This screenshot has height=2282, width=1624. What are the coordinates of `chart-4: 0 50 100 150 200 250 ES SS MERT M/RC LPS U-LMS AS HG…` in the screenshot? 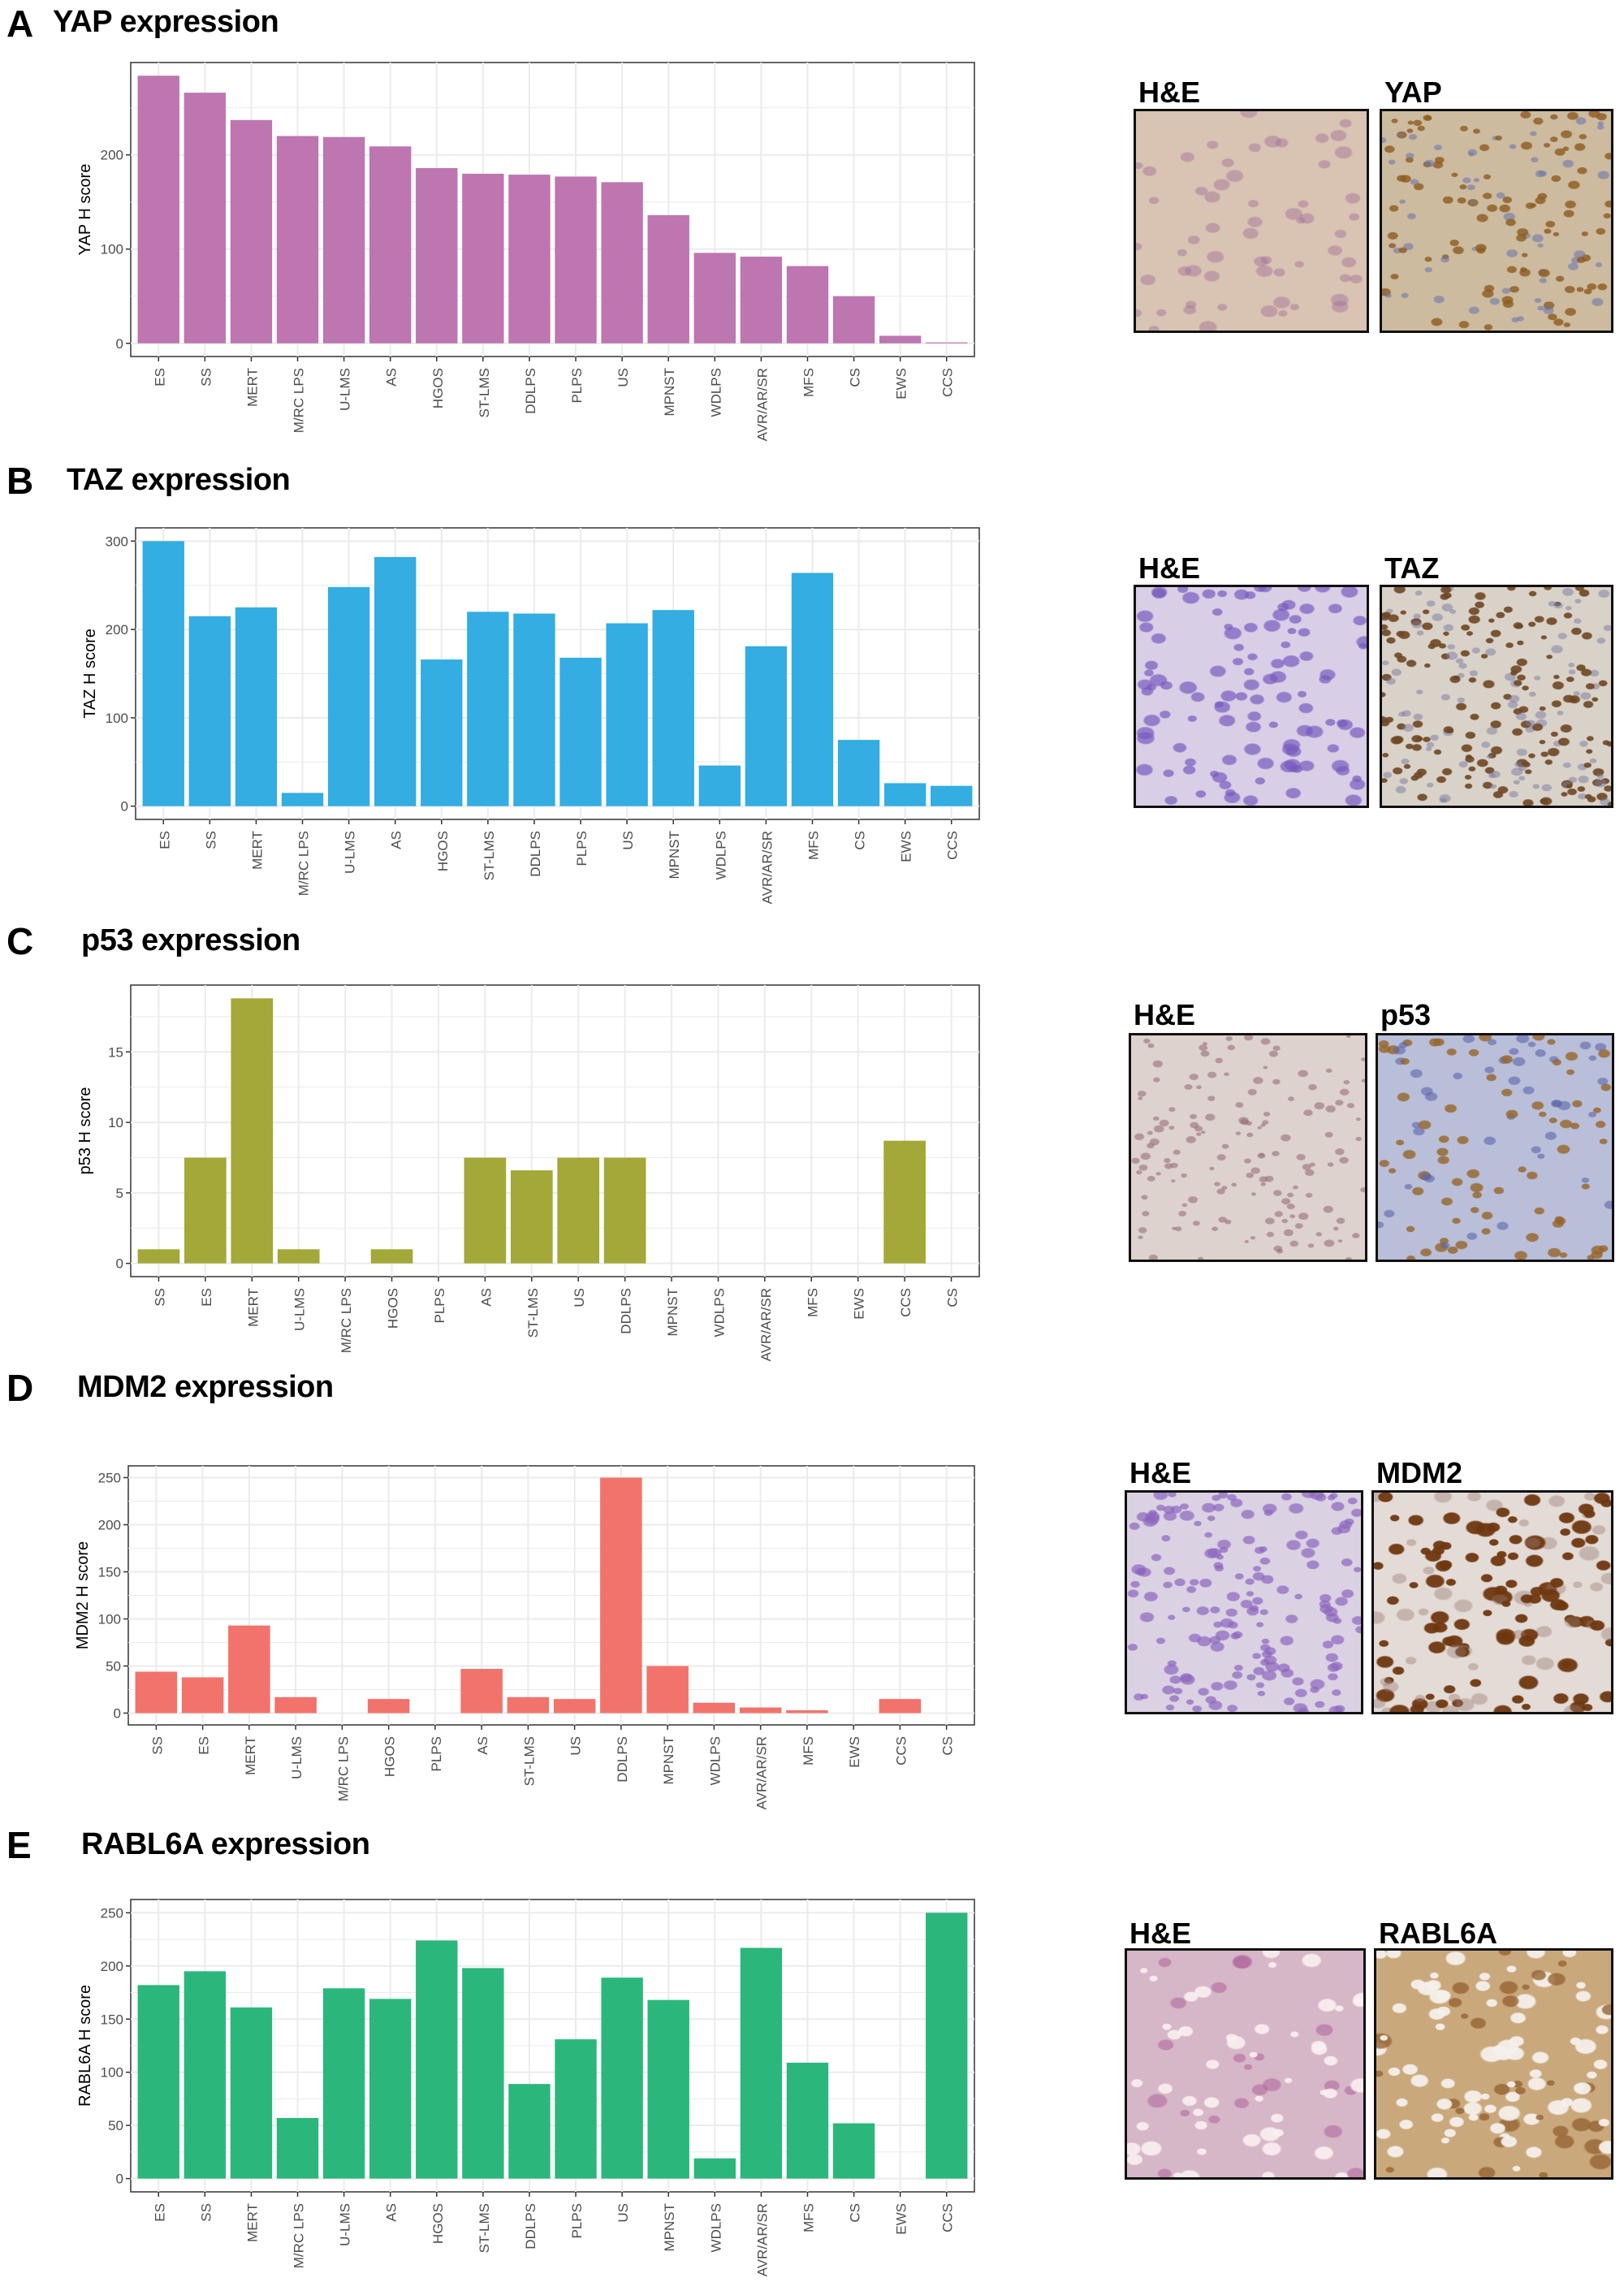 It's located at (525, 2087).